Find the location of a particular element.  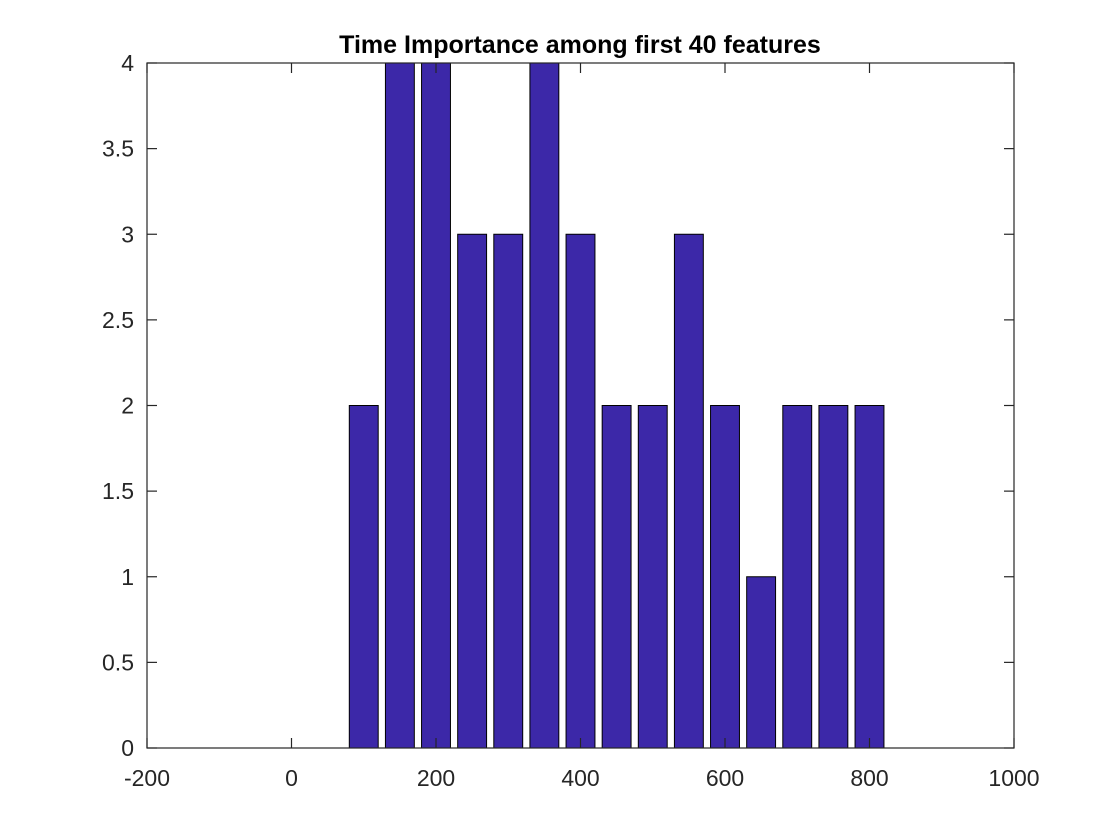

y-tick-label: 1 is located at coordinates (127, 577).